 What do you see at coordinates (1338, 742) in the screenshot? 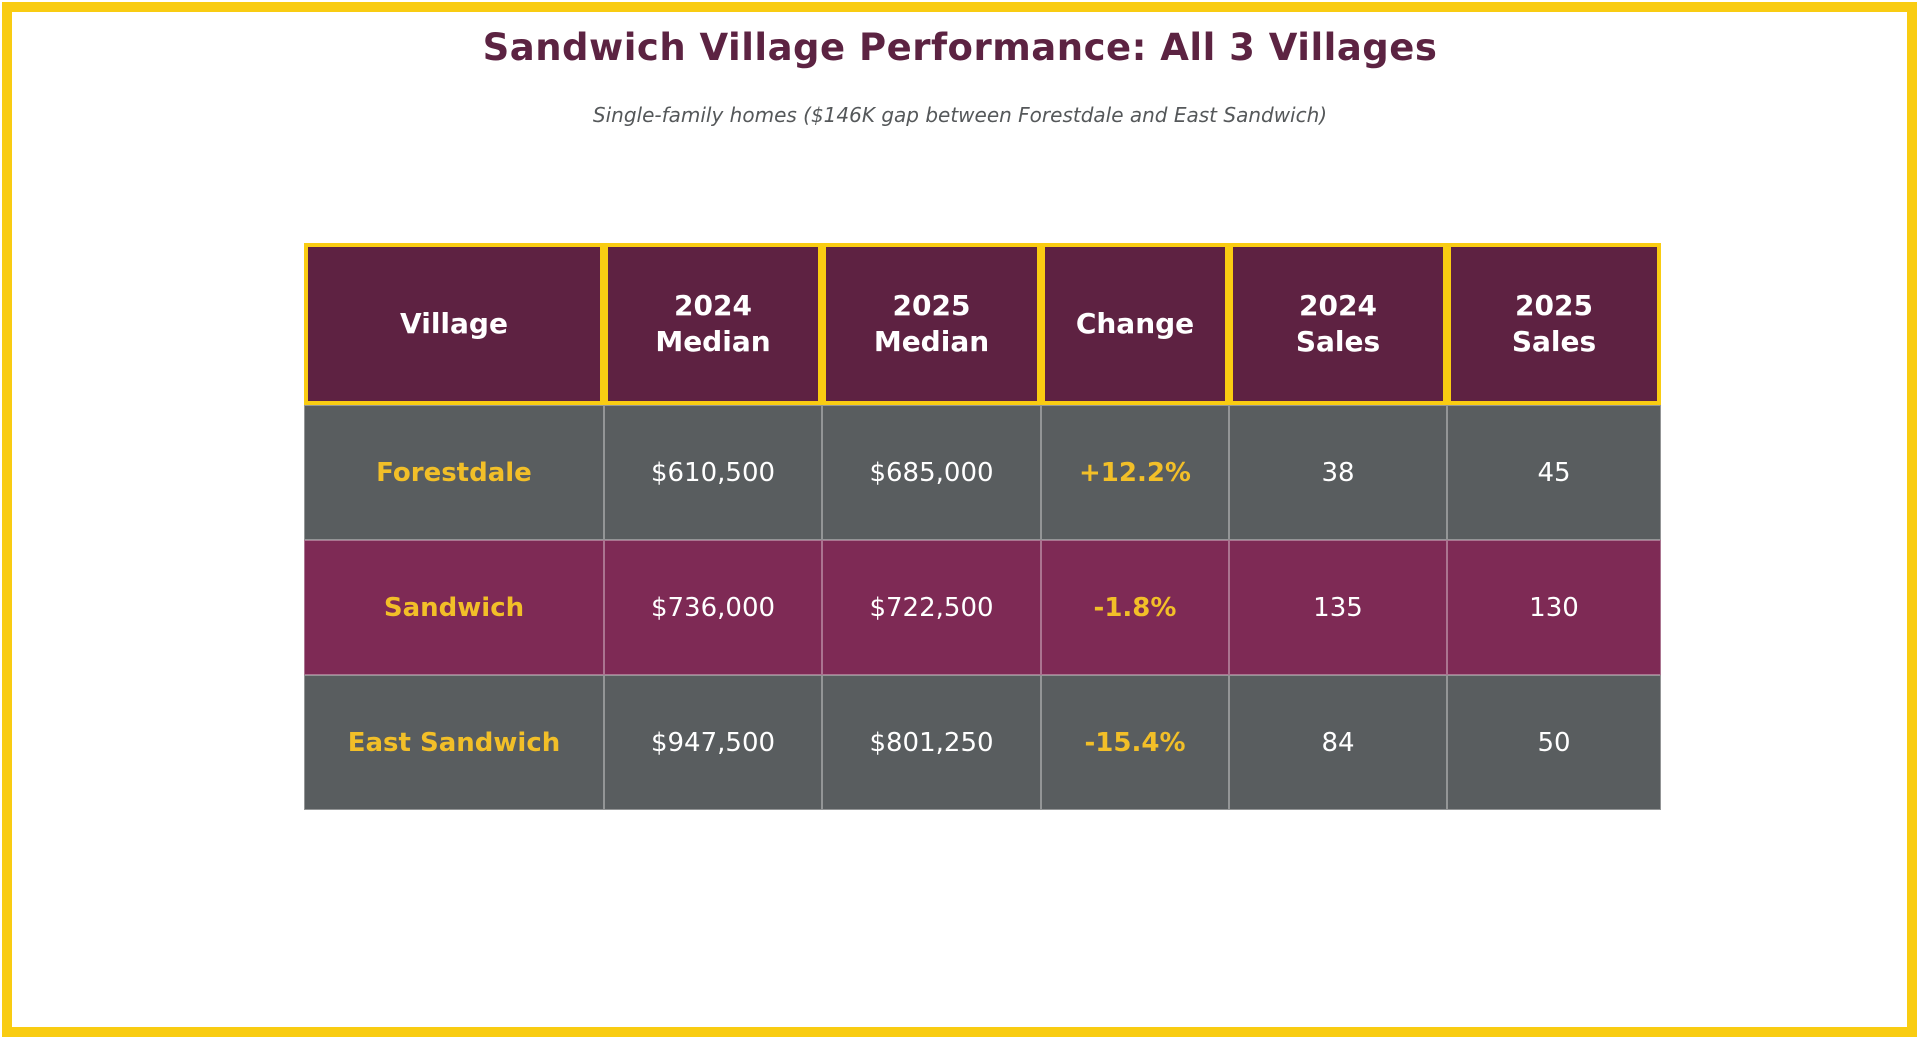
I see `cell-2024-sales: 84` at bounding box center [1338, 742].